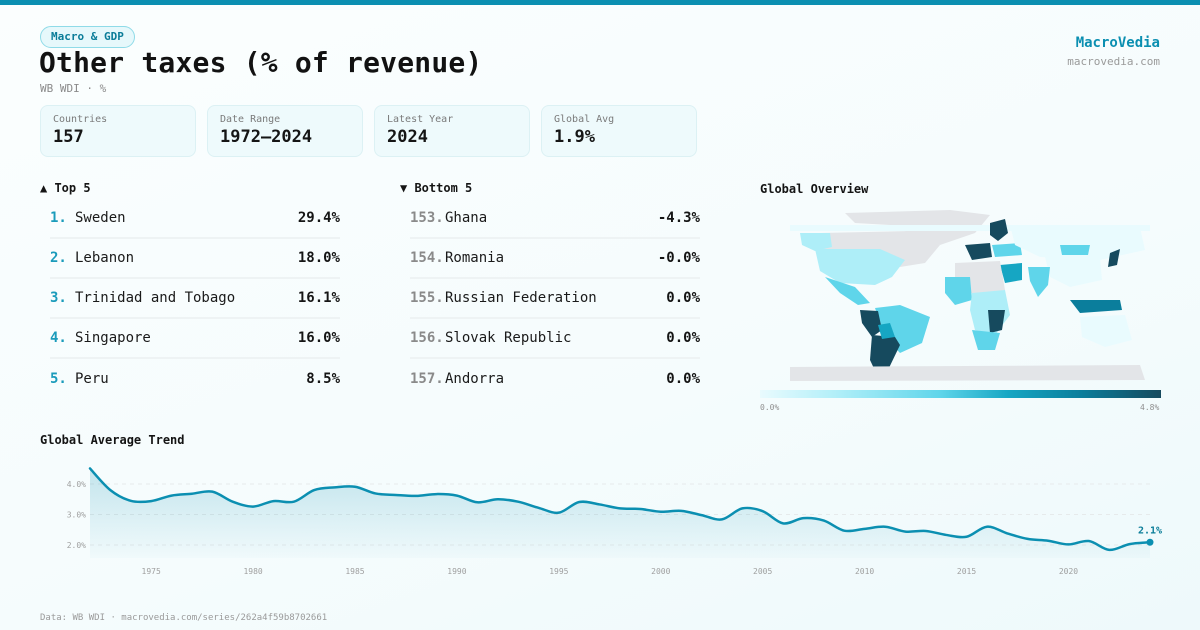 This screenshot has width=1200, height=630. I want to click on country-name: Trinidad and Tobago, so click(155, 298).